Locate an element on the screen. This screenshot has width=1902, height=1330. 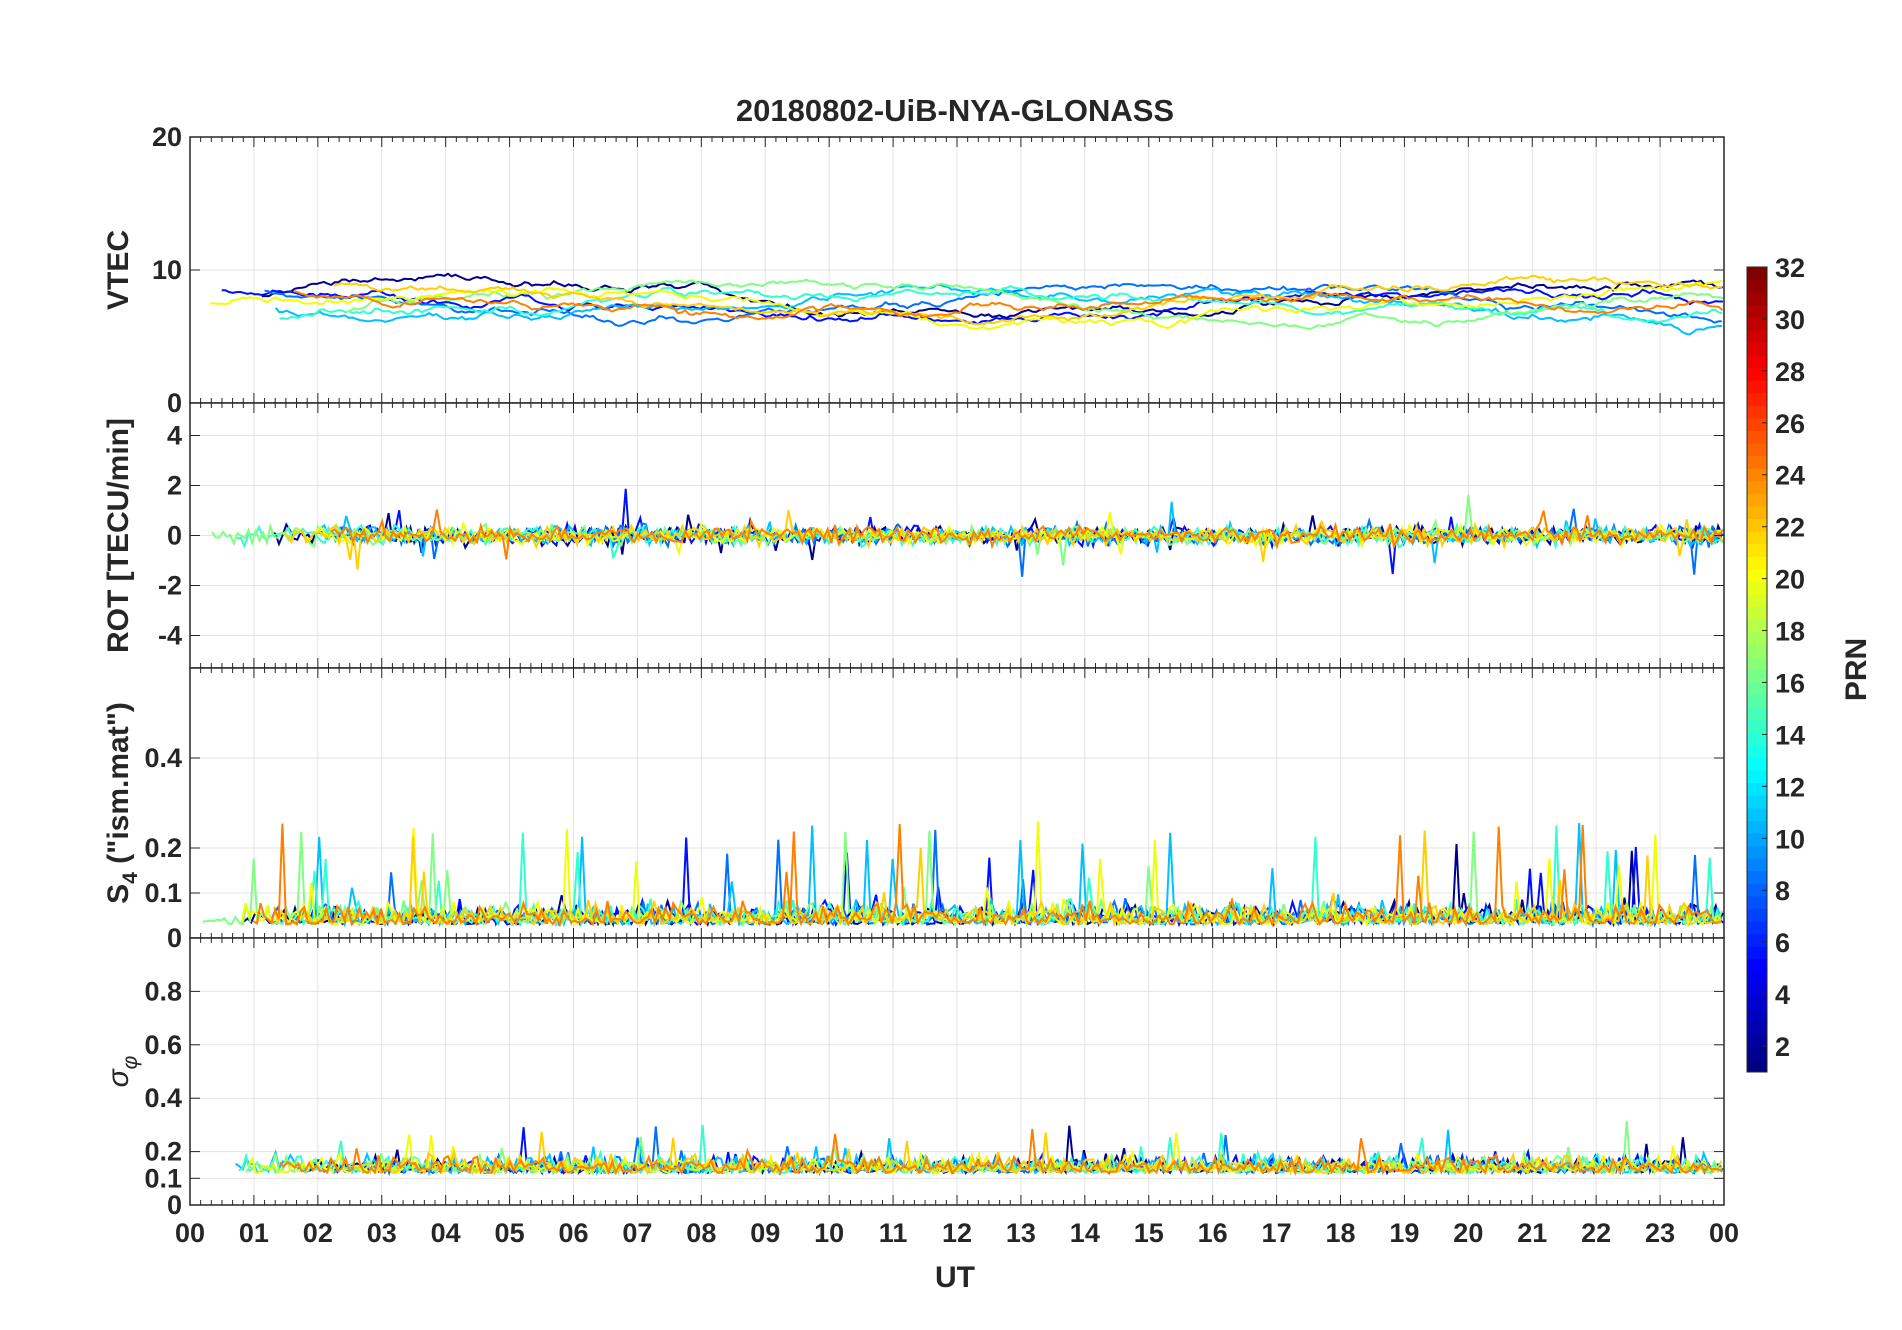
x-tick-label: 16 is located at coordinates (1213, 1233).